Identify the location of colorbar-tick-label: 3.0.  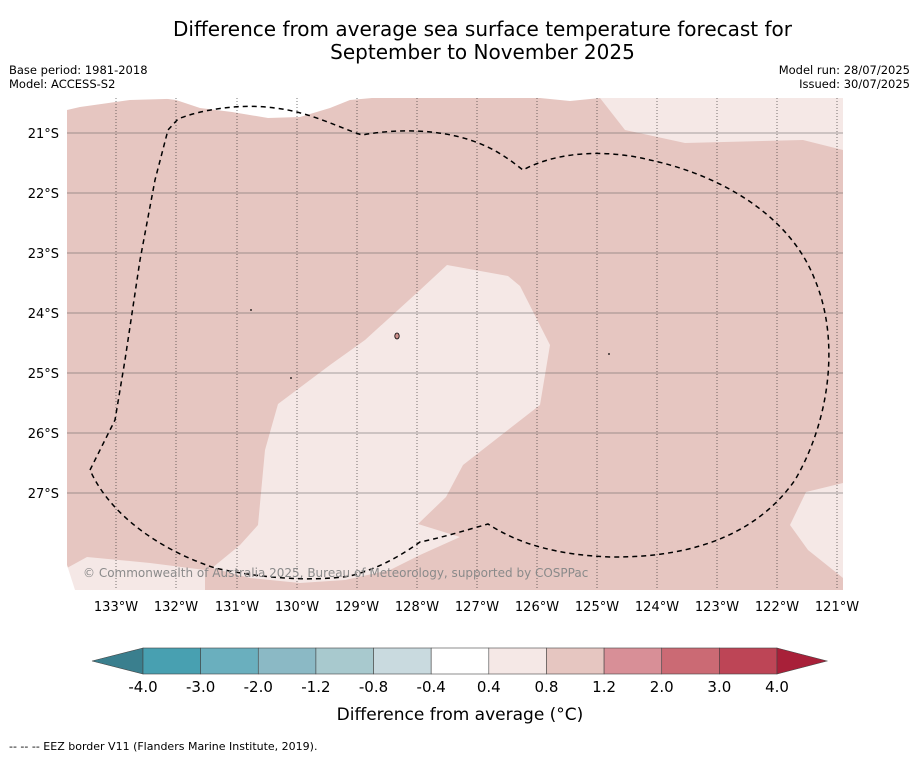
(719, 687).